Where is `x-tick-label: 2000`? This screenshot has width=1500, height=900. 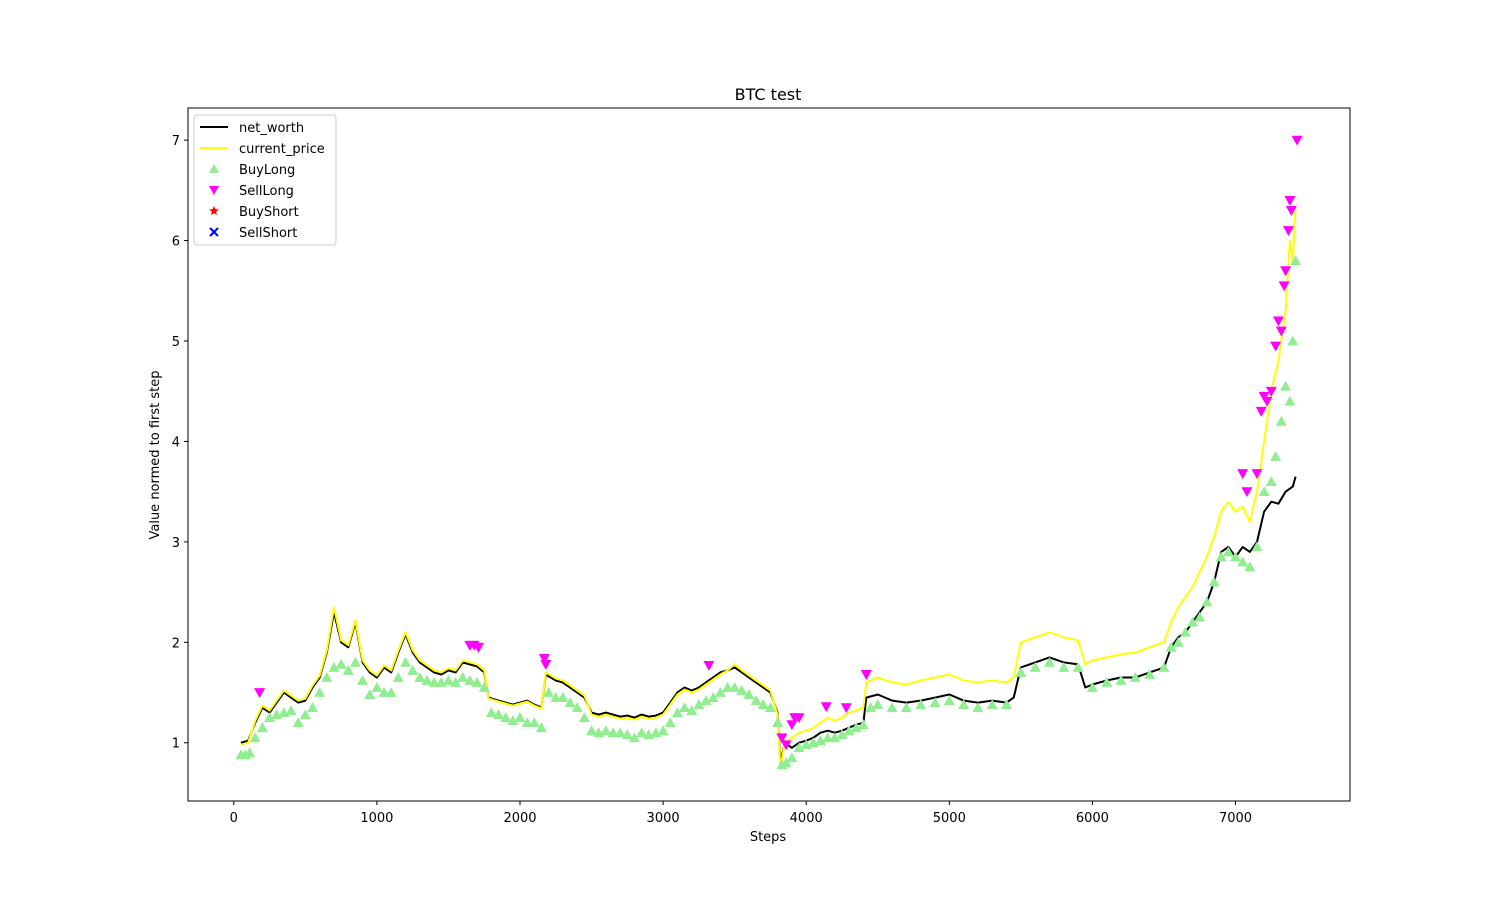 x-tick-label: 2000 is located at coordinates (519, 818).